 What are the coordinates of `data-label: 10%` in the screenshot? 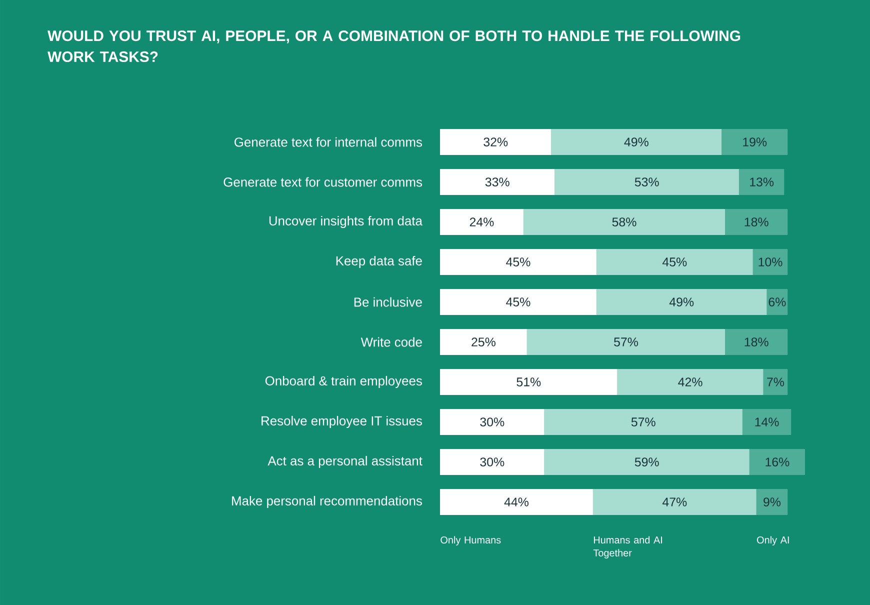 It's located at (770, 262).